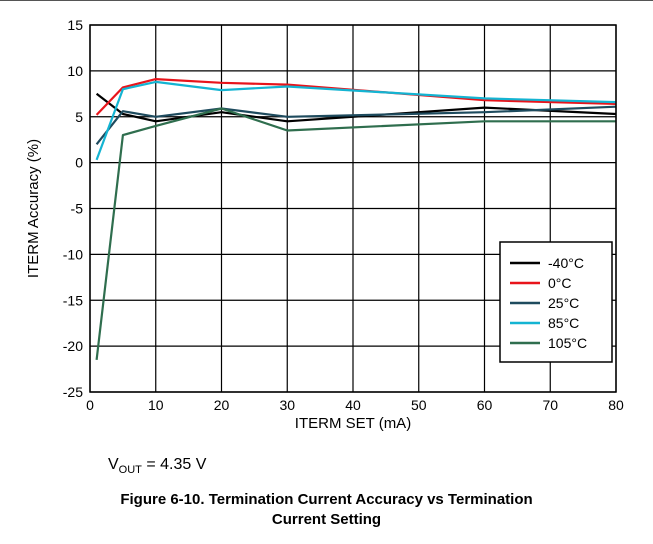  What do you see at coordinates (567, 343) in the screenshot?
I see `legend-label: 105°C` at bounding box center [567, 343].